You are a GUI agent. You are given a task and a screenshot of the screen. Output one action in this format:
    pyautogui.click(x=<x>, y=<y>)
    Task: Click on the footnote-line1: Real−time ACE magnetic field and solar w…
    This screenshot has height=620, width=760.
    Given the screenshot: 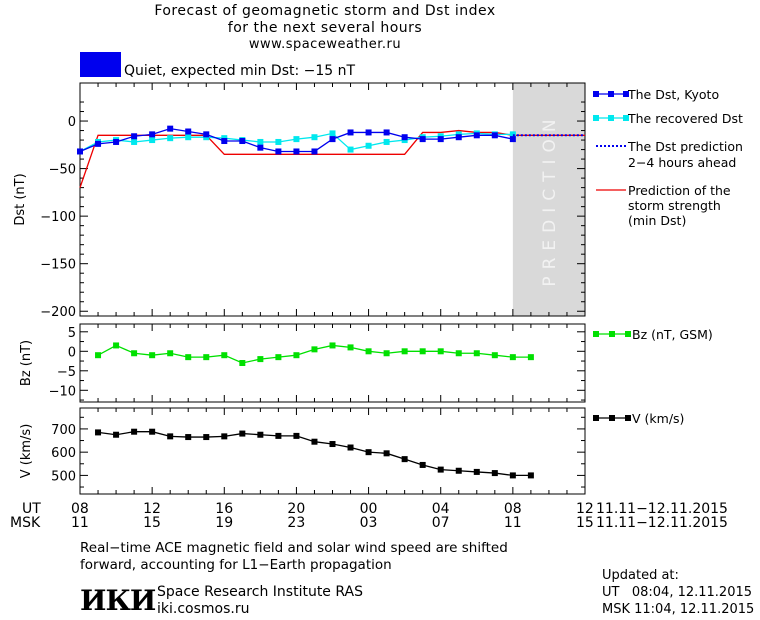 What is the action you would take?
    pyautogui.click(x=294, y=548)
    